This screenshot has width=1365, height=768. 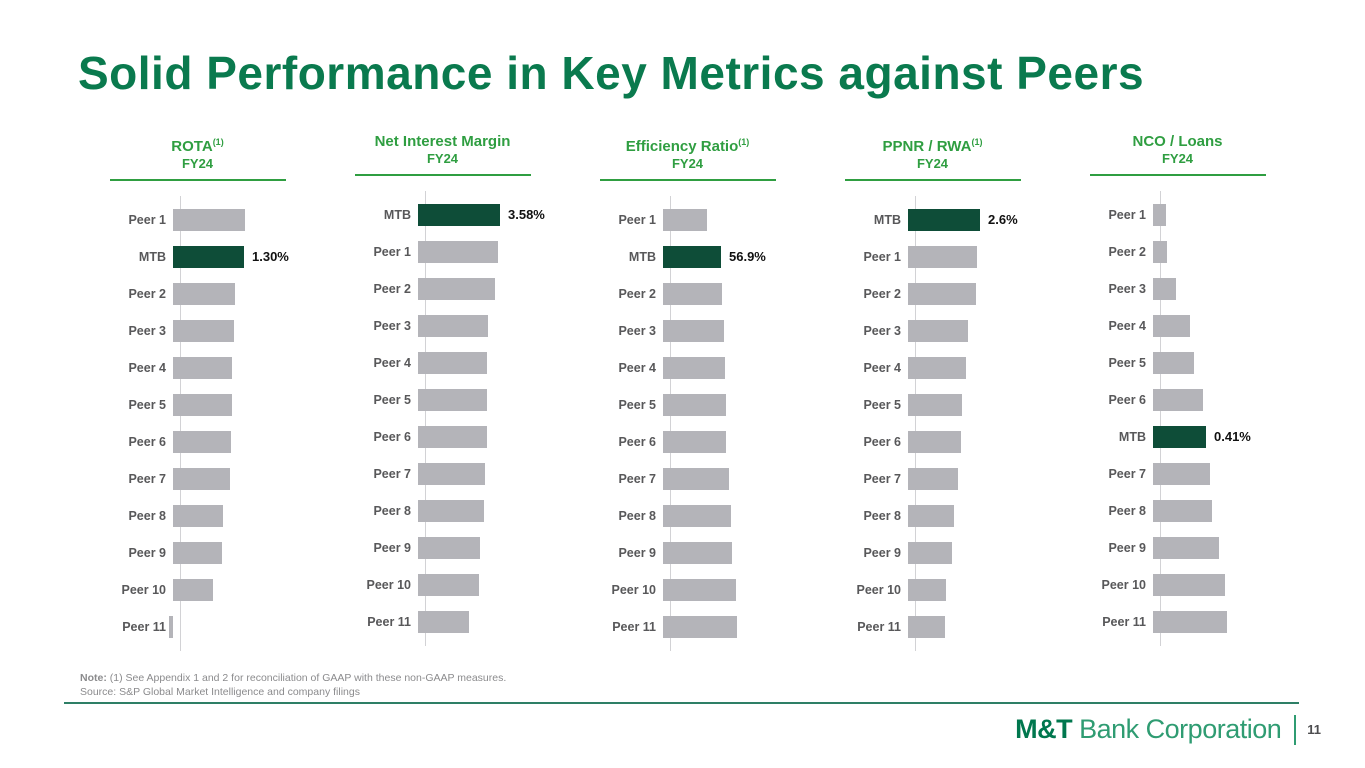 What do you see at coordinates (977, 142) in the screenshot?
I see `chart-title-footnote-marker: (1)` at bounding box center [977, 142].